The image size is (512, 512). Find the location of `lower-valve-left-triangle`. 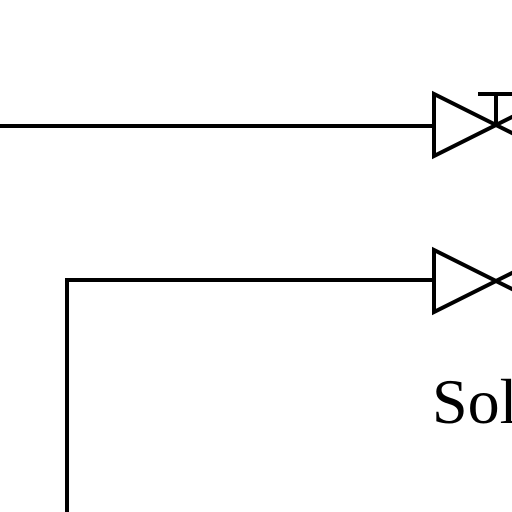

lower-valve-left-triangle is located at coordinates (466, 281).